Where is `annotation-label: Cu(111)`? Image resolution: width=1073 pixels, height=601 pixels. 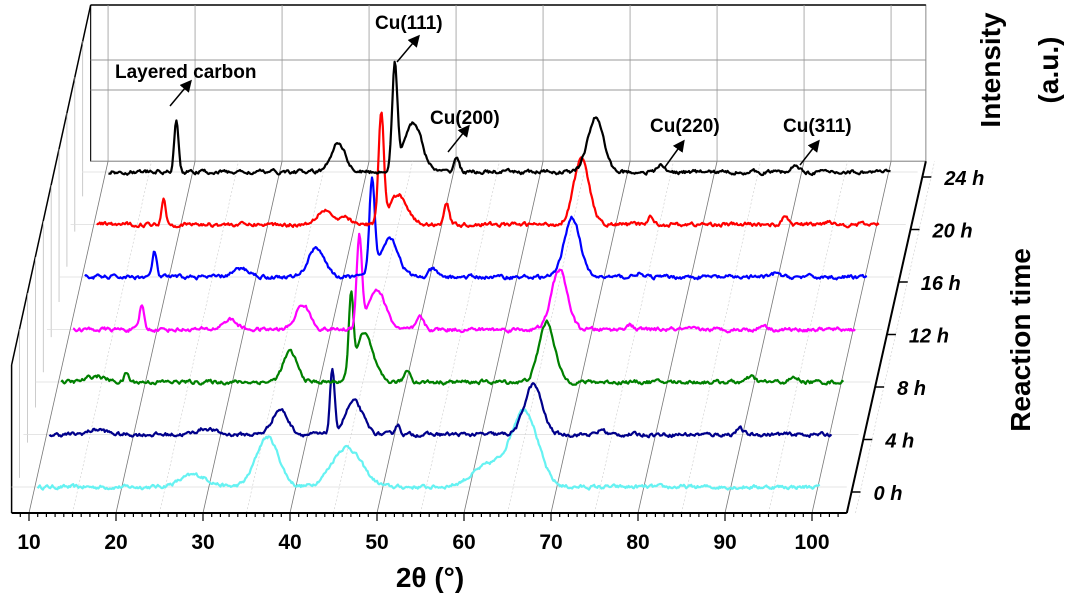
annotation-label: Cu(111) is located at coordinates (409, 23).